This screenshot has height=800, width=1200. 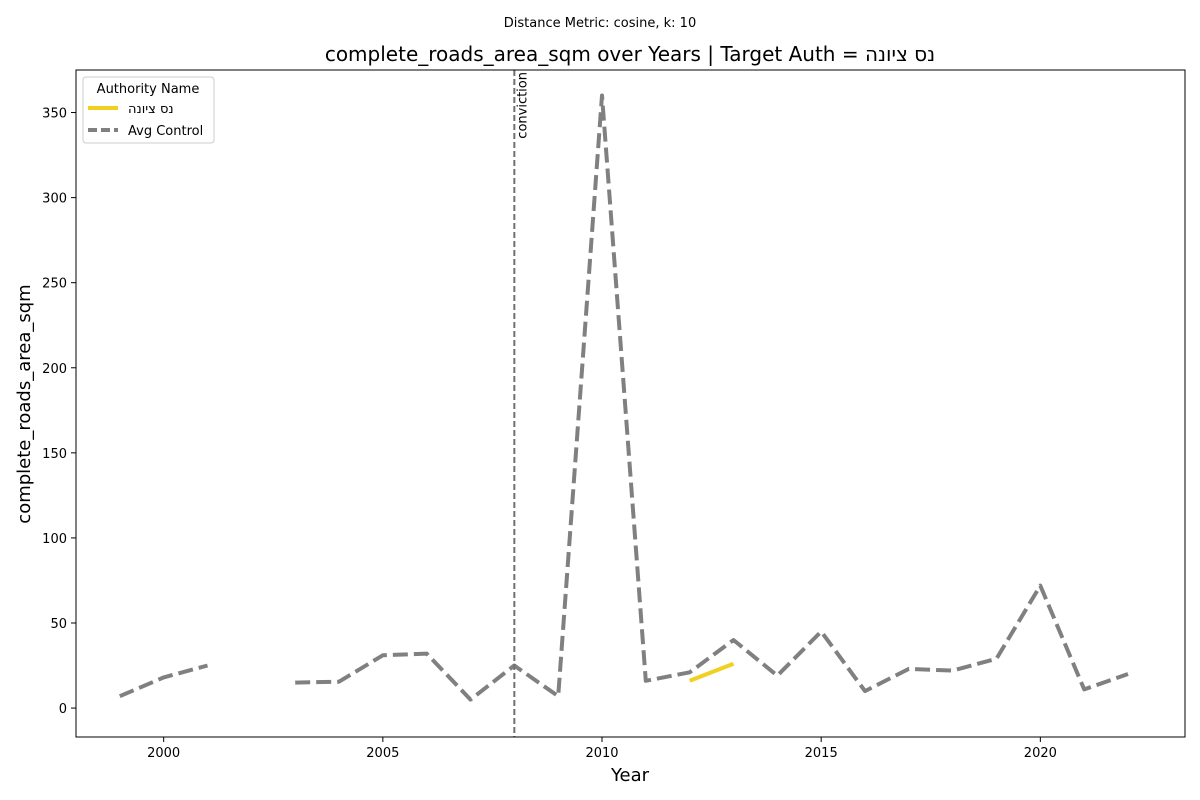 I want to click on x-axis-ticks: 2000 2005 2010 2015 2020, so click(x=602, y=749).